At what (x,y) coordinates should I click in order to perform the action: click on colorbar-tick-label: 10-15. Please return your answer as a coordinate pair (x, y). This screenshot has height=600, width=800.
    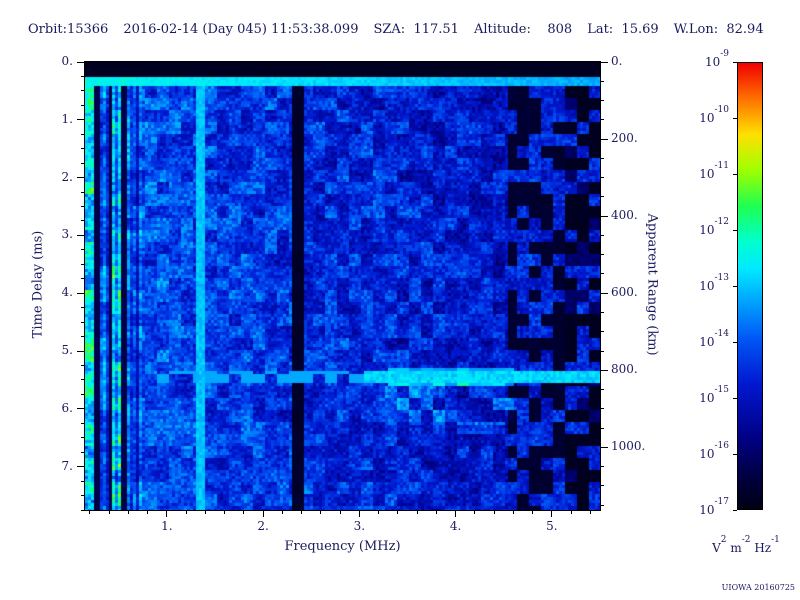
    Looking at the image, I should click on (714, 395).